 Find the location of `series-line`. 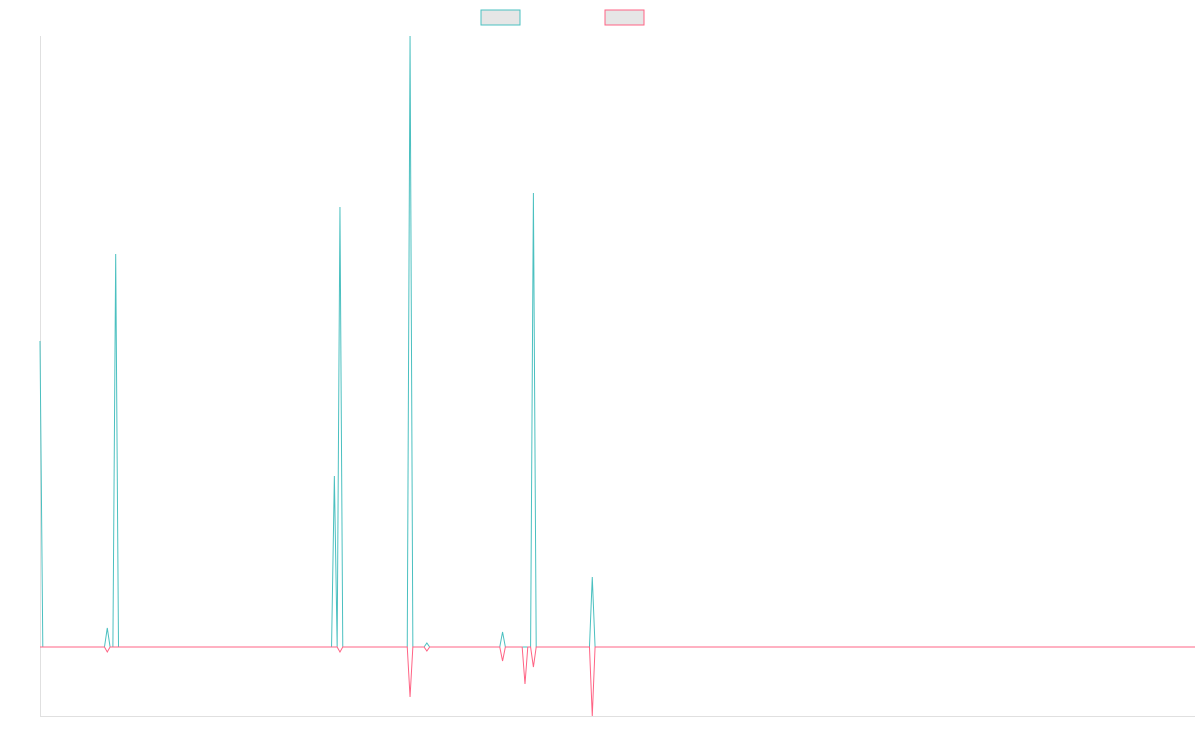

series-line is located at coordinates (617, 681).